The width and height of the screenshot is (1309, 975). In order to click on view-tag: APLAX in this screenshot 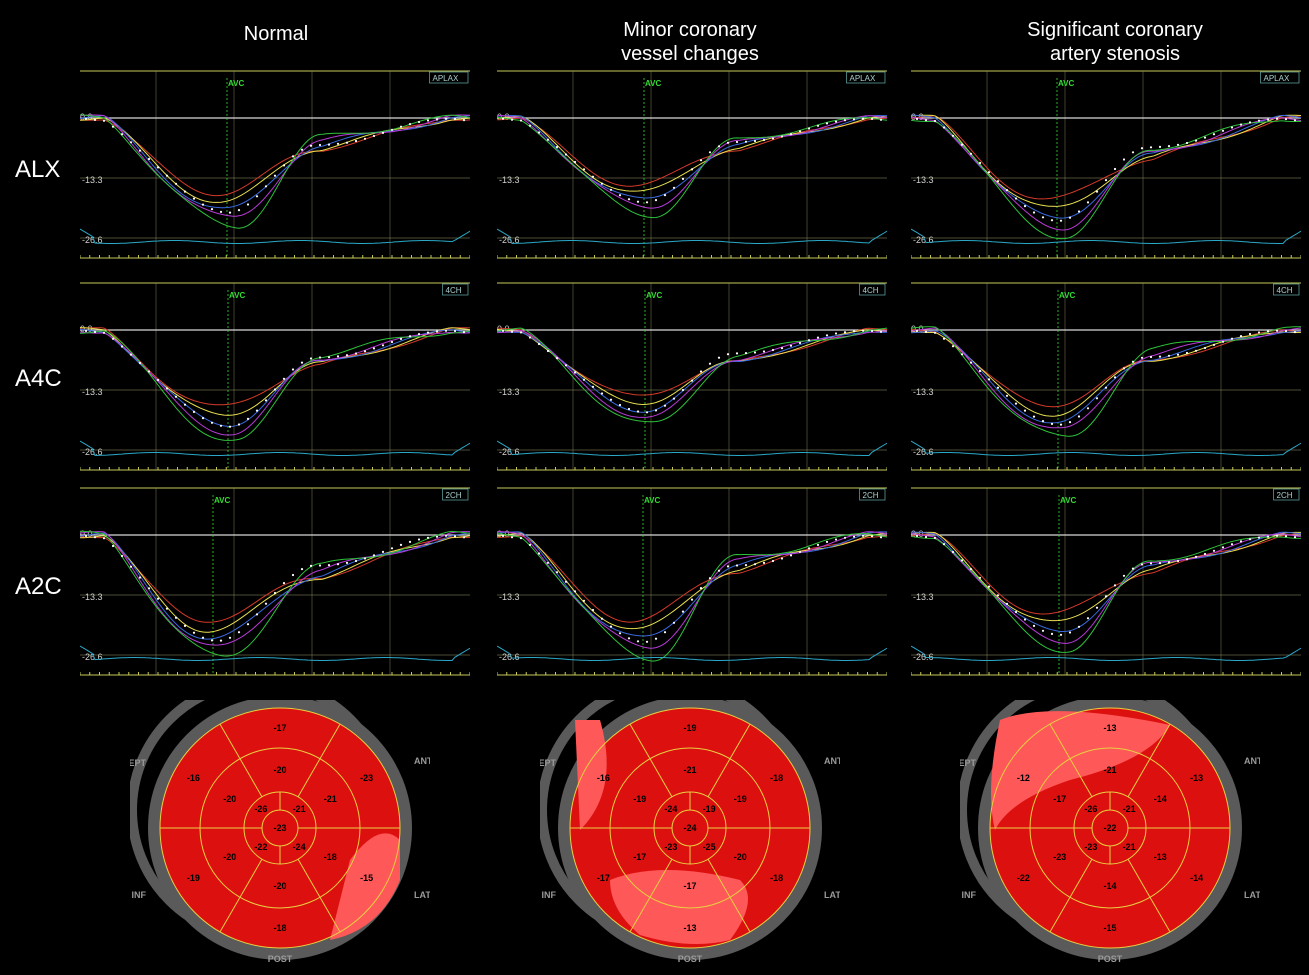, I will do `click(1277, 78)`.